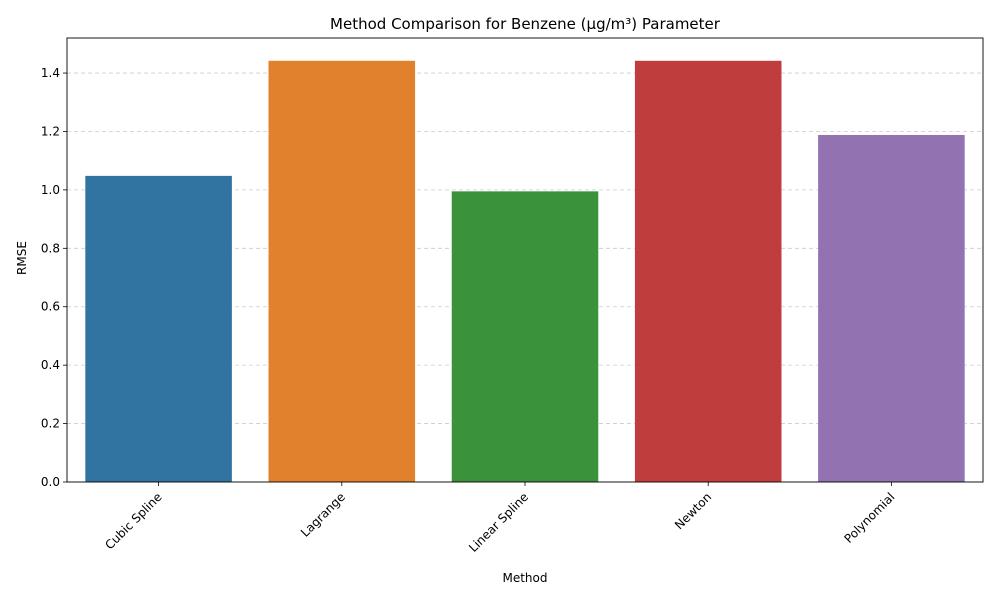 This screenshot has width=1000, height=604. What do you see at coordinates (50, 307) in the screenshot?
I see `y-tick-label: 0.6` at bounding box center [50, 307].